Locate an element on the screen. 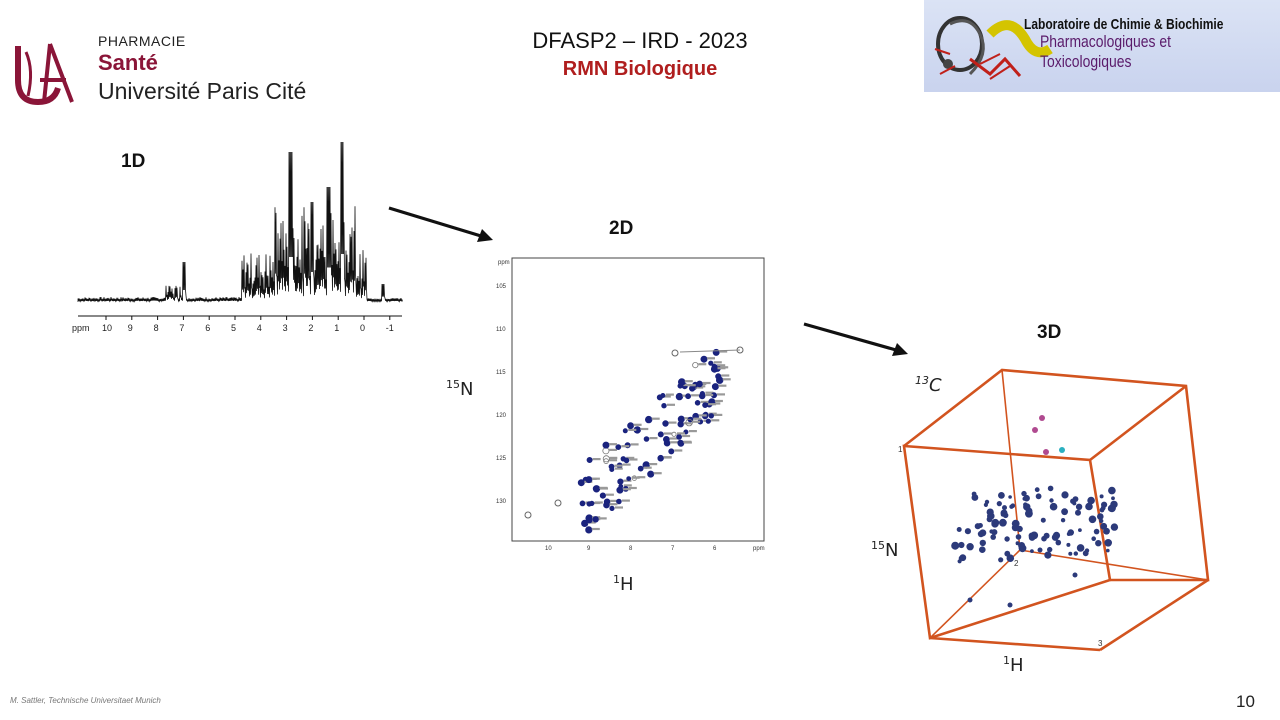 The width and height of the screenshot is (1280, 720). spectrum-1d-tick-label: 6 is located at coordinates (208, 328).